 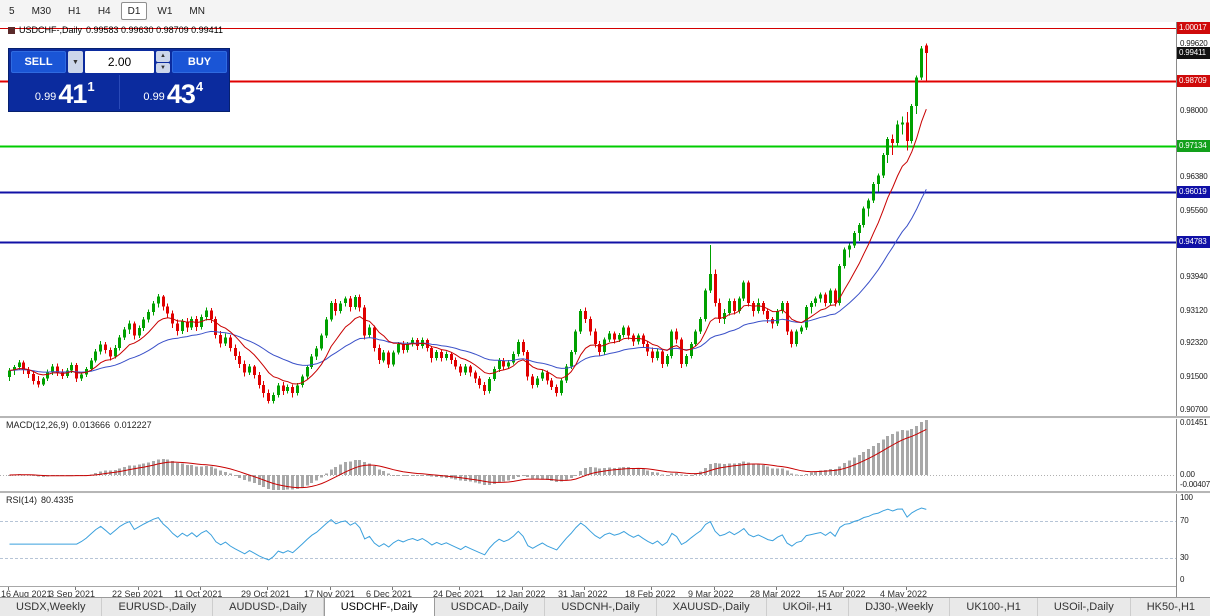 What do you see at coordinates (199, 86) in the screenshot?
I see `buy-price-sup: 4` at bounding box center [199, 86].